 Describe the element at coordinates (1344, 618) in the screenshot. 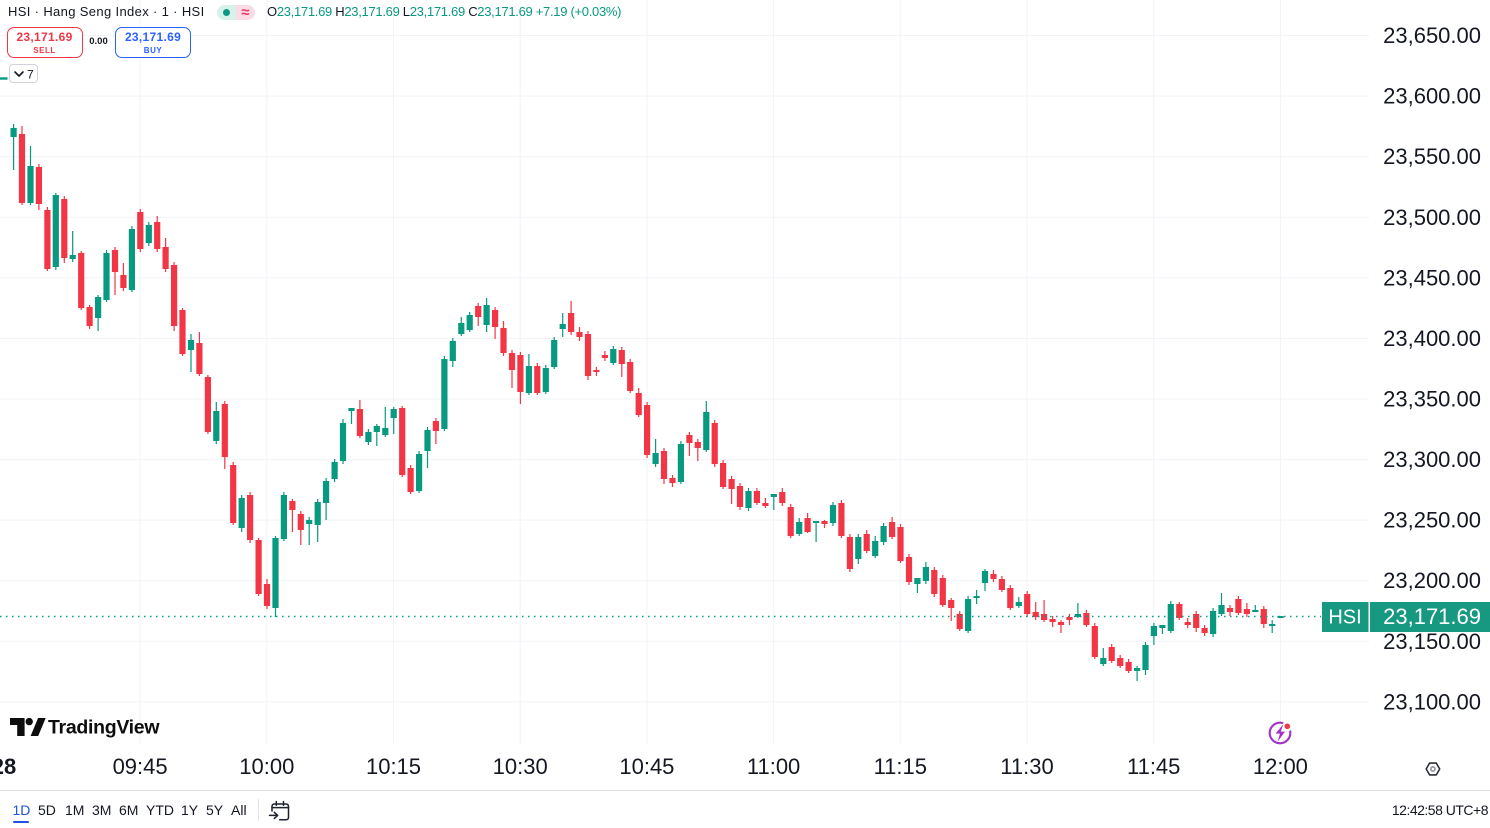

I see `svg-text: HSI` at that location.